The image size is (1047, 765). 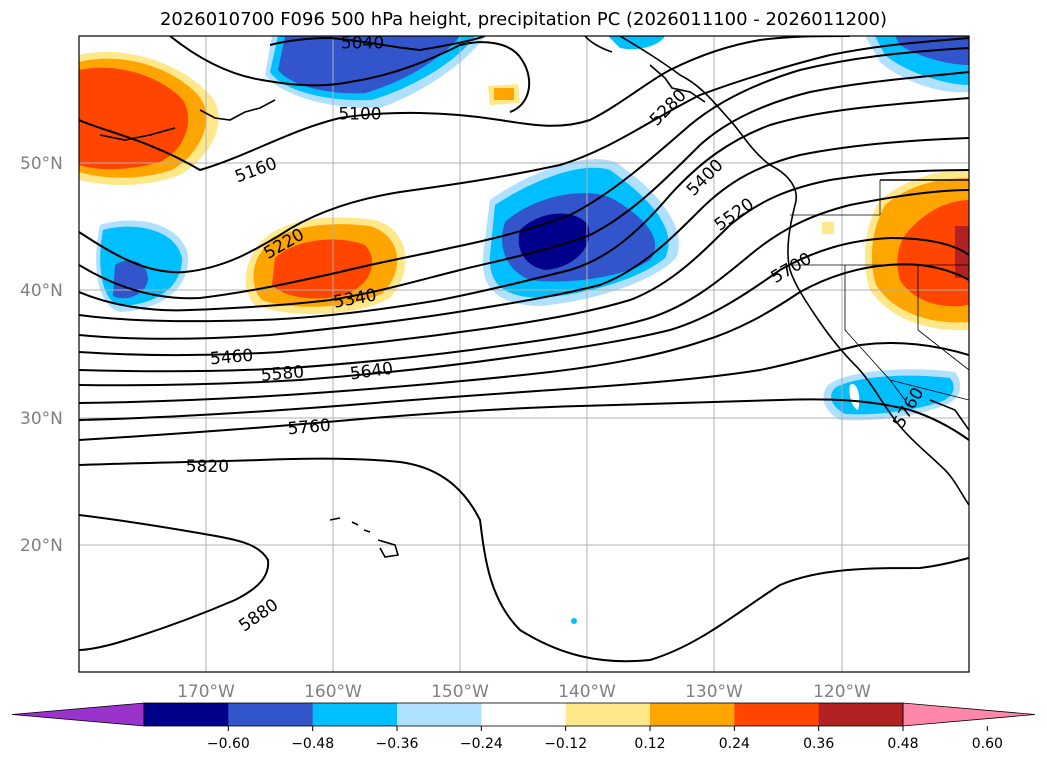 What do you see at coordinates (309, 428) in the screenshot?
I see `contour-label: 5760` at bounding box center [309, 428].